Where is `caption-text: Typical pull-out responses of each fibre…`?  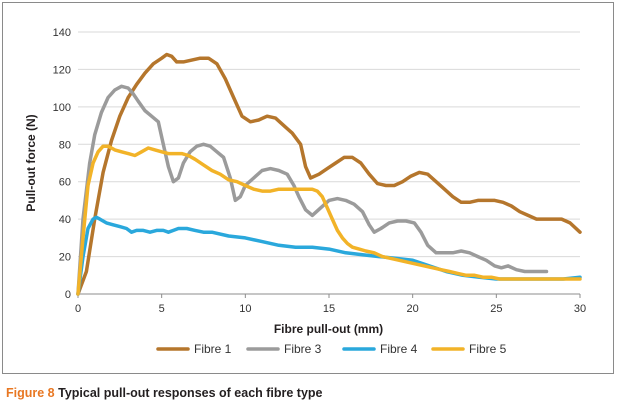 caption-text: Typical pull-out responses of each fibre… is located at coordinates (190, 393).